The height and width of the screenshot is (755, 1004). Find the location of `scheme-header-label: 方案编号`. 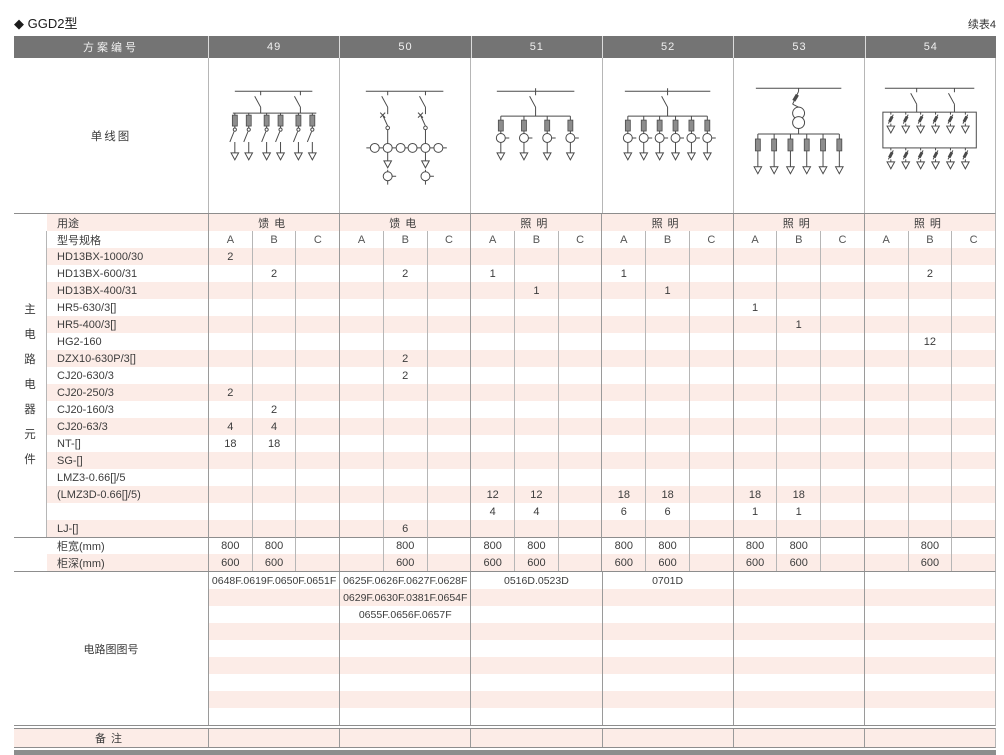

scheme-header-label: 方案编号 is located at coordinates (111, 48).